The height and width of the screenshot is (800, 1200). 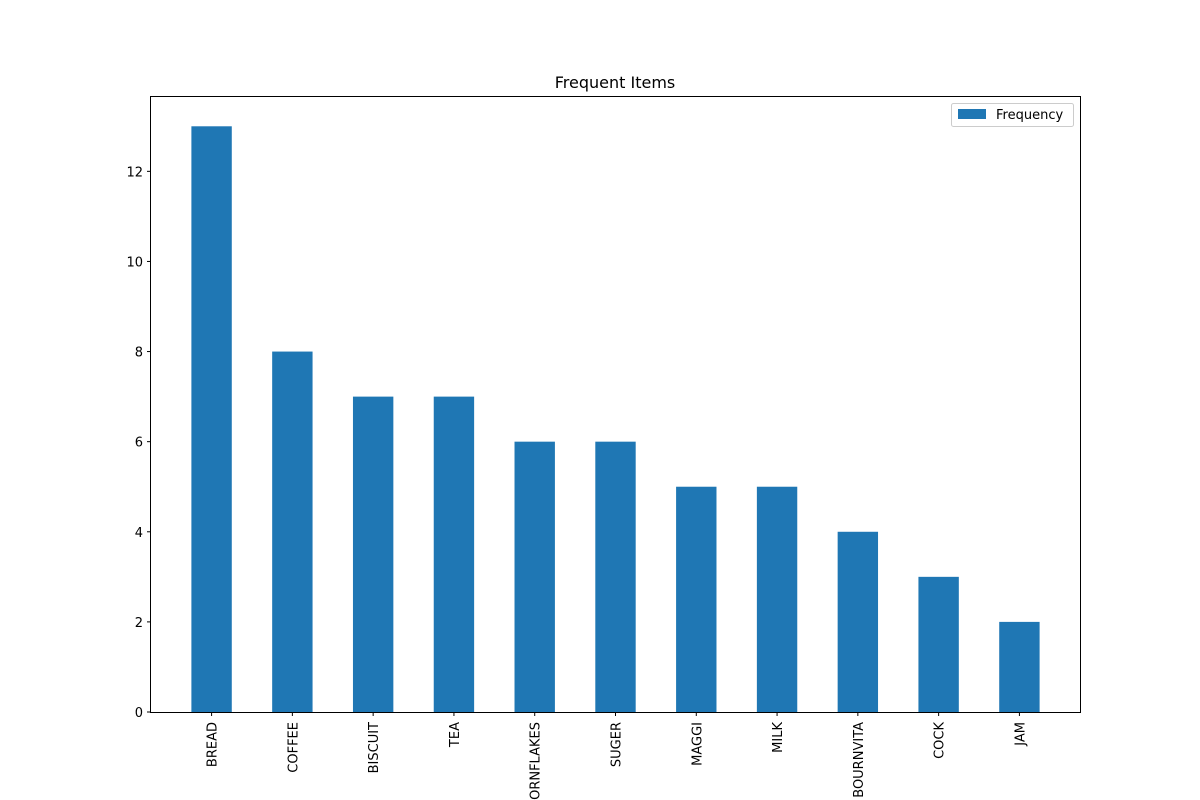 I want to click on legend: Frequency, so click(x=1012, y=115).